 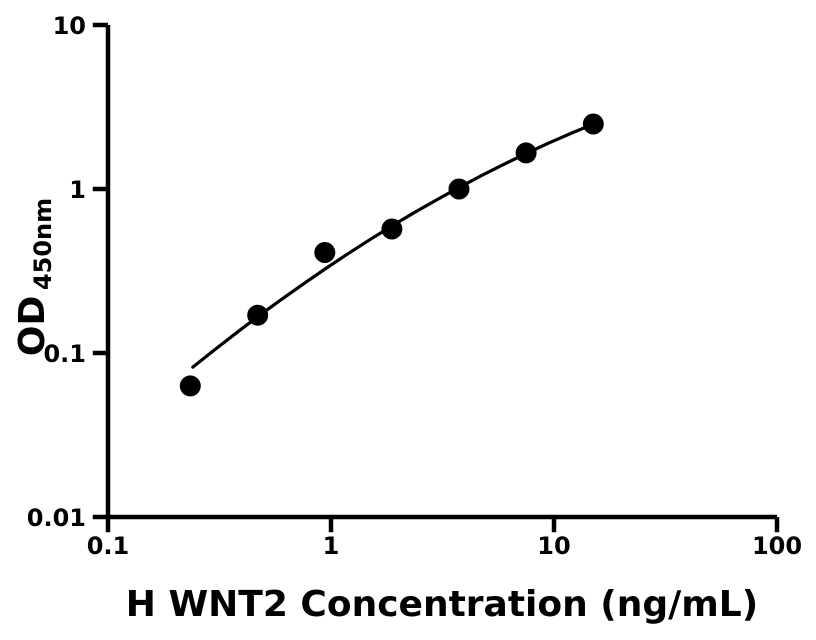 What do you see at coordinates (777, 546) in the screenshot?
I see `x-tick-label: 100` at bounding box center [777, 546].